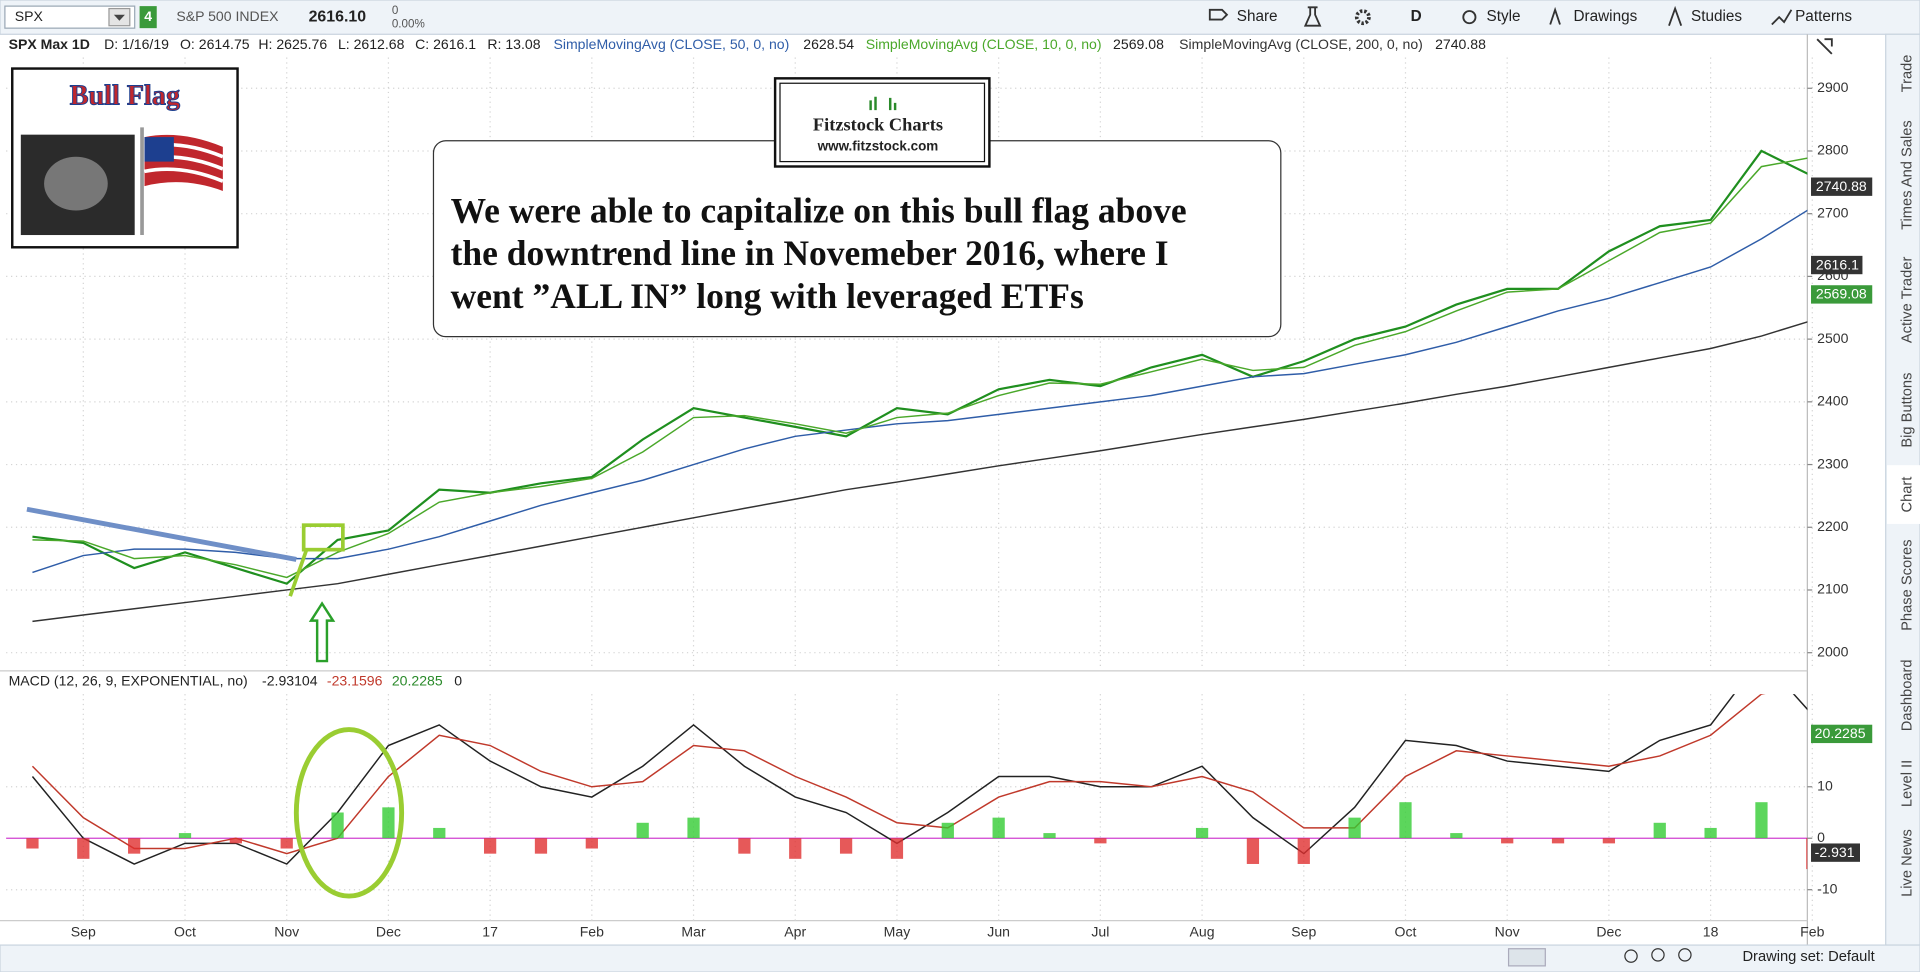 The width and height of the screenshot is (1920, 972). I want to click on link-number: 4, so click(148, 16).